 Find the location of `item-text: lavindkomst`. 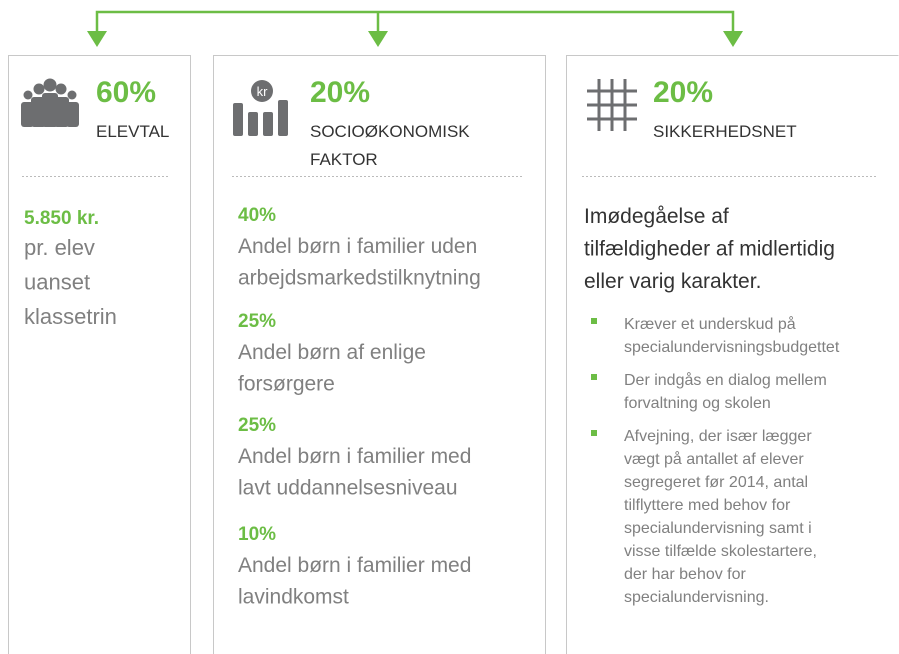

item-text: lavindkomst is located at coordinates (293, 597).